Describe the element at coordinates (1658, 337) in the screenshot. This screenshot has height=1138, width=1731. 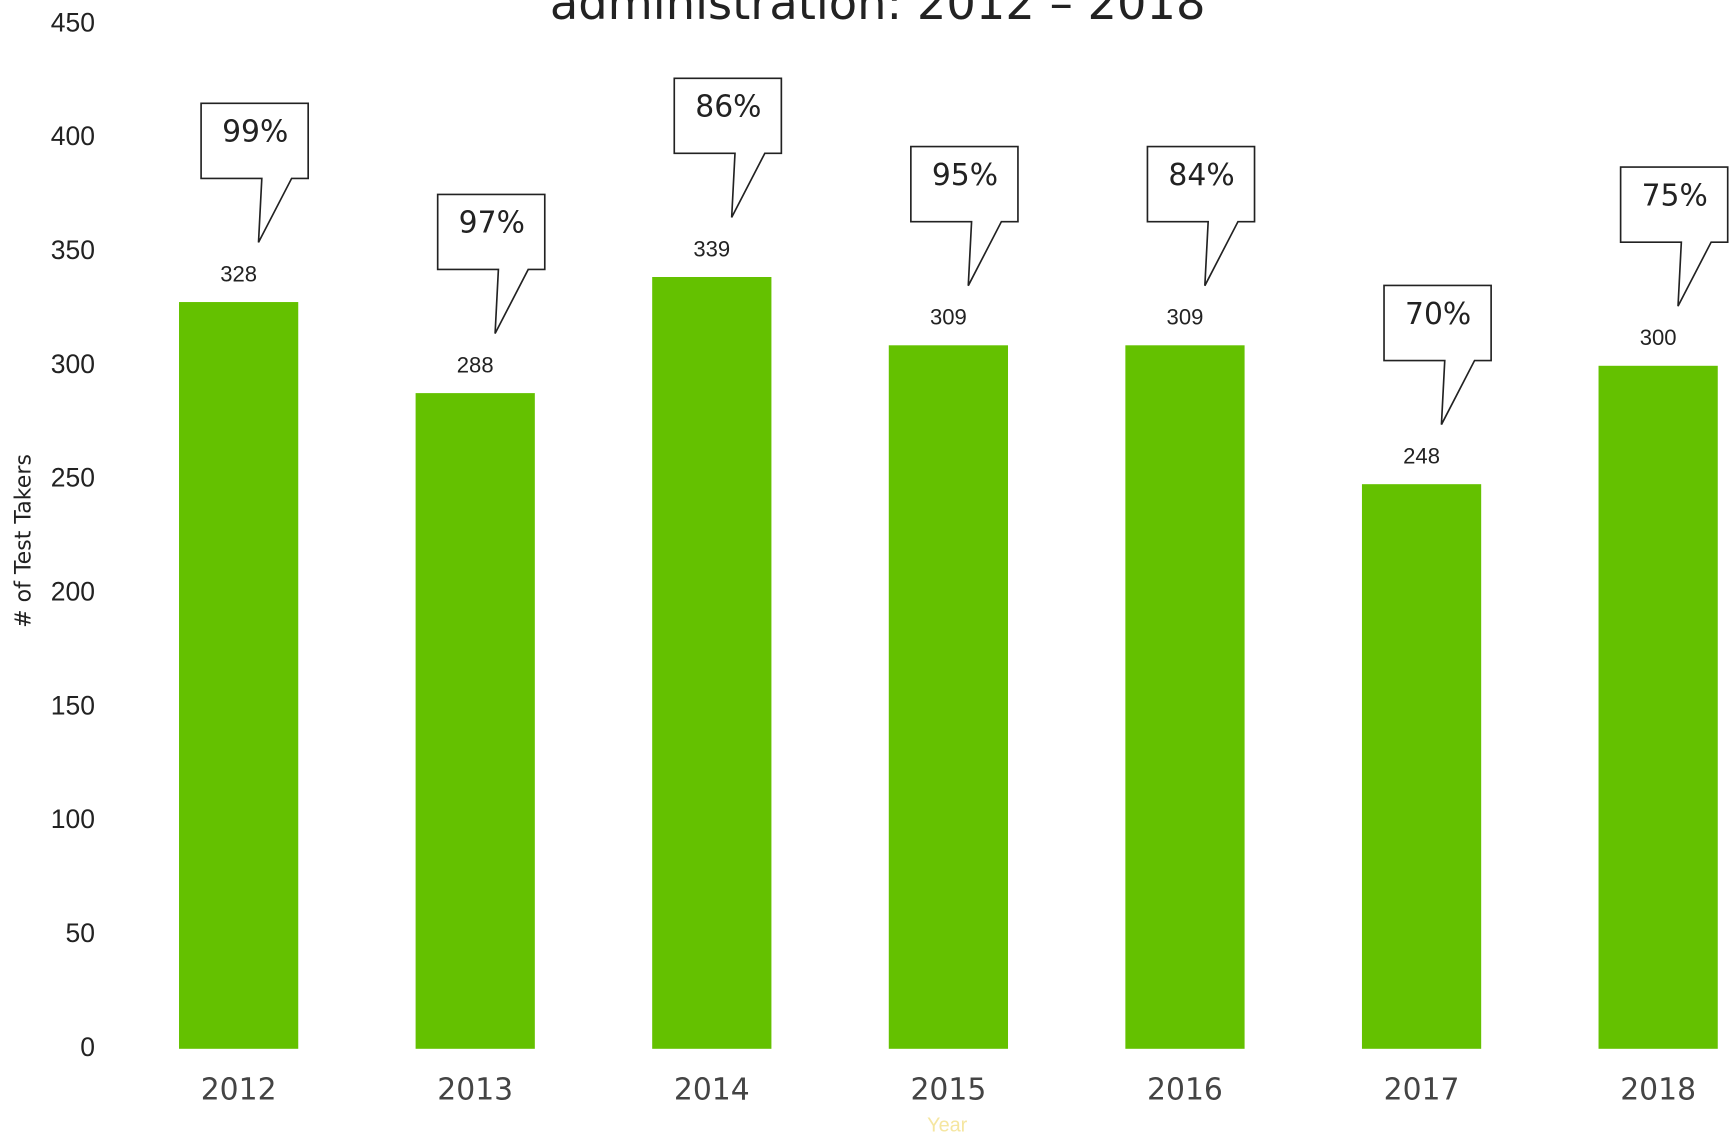
I see `value-label: 300` at that location.